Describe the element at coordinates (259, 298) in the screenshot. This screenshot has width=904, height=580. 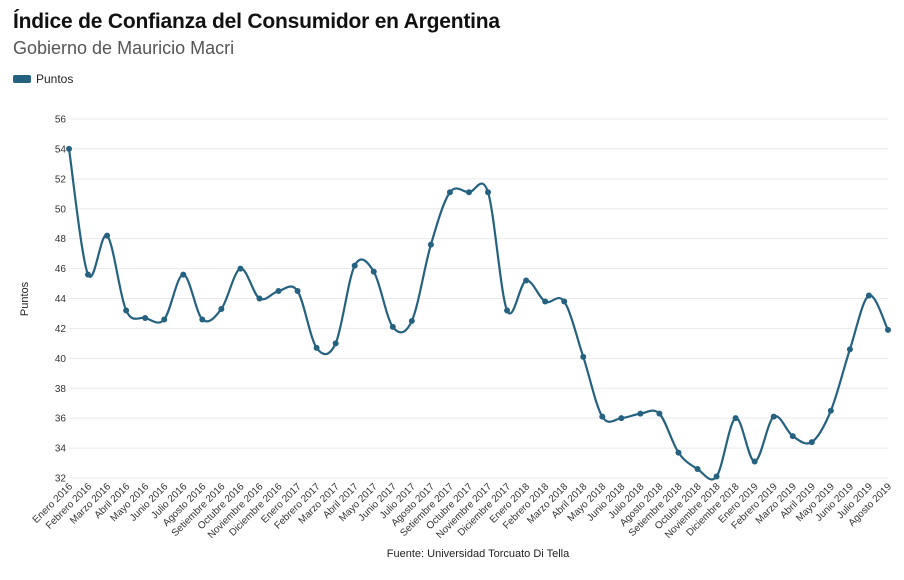
I see `data-point: Noviembre 2016: 44` at that location.